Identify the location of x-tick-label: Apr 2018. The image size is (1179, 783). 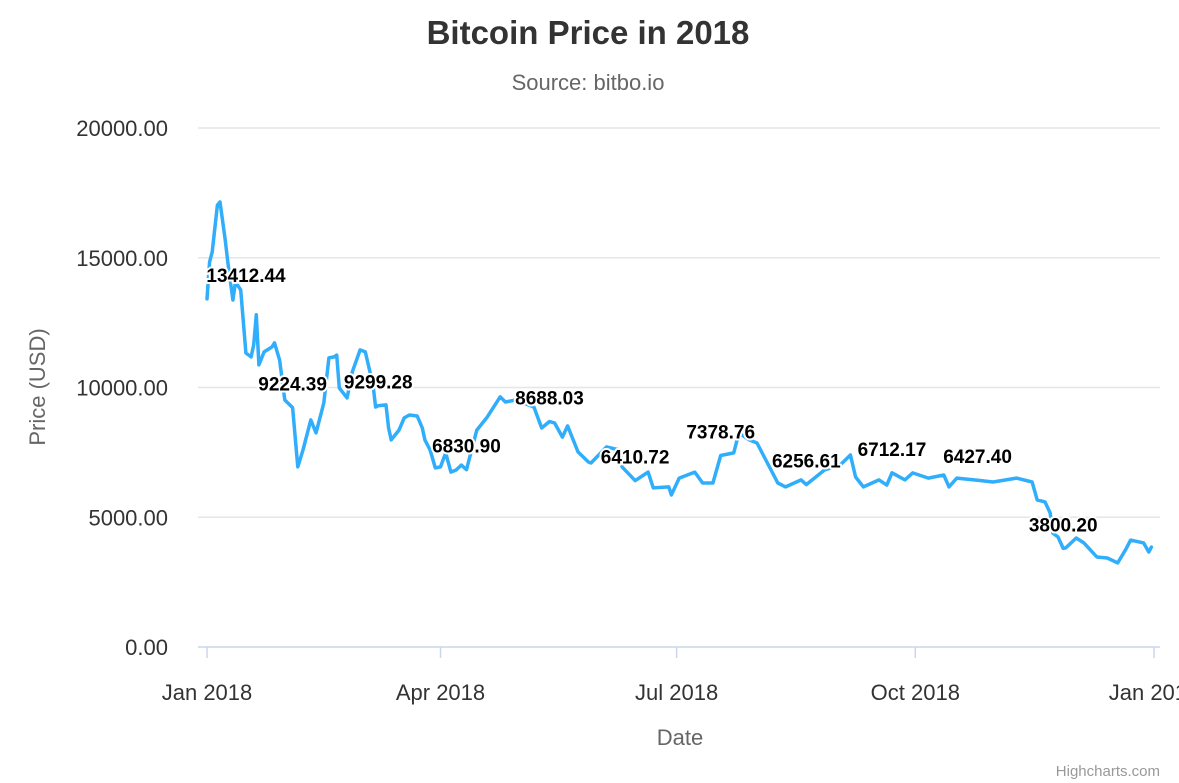
(440, 692).